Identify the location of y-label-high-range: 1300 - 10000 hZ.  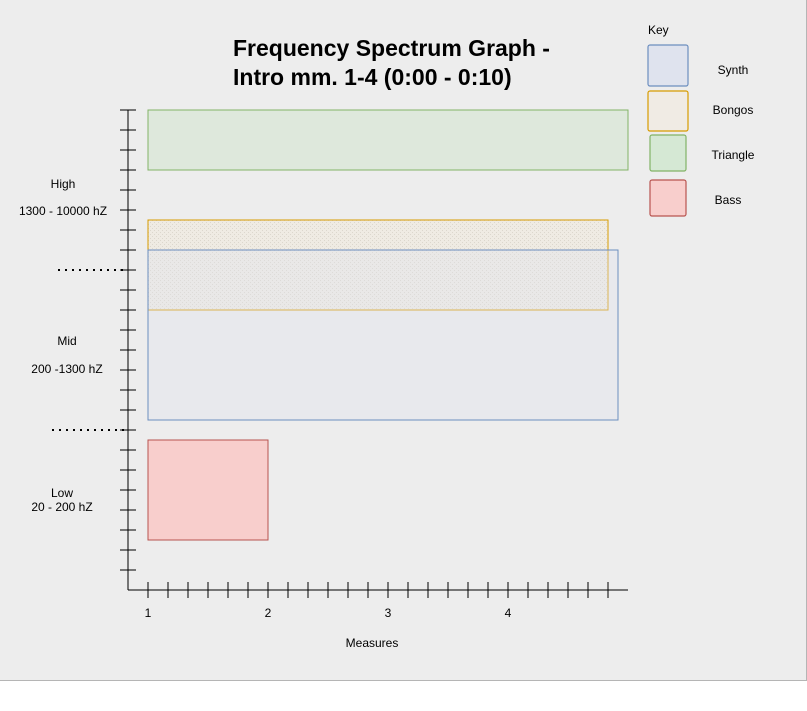
(63, 211).